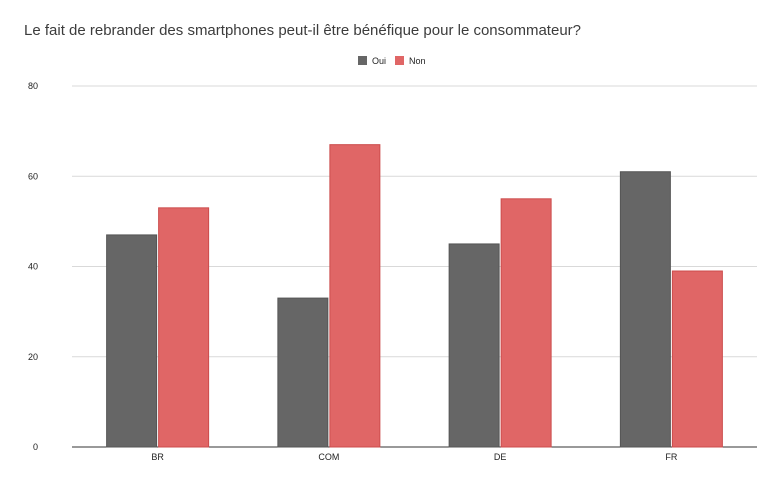  Describe the element at coordinates (526, 323) in the screenshot. I see `bar-non-de` at that location.